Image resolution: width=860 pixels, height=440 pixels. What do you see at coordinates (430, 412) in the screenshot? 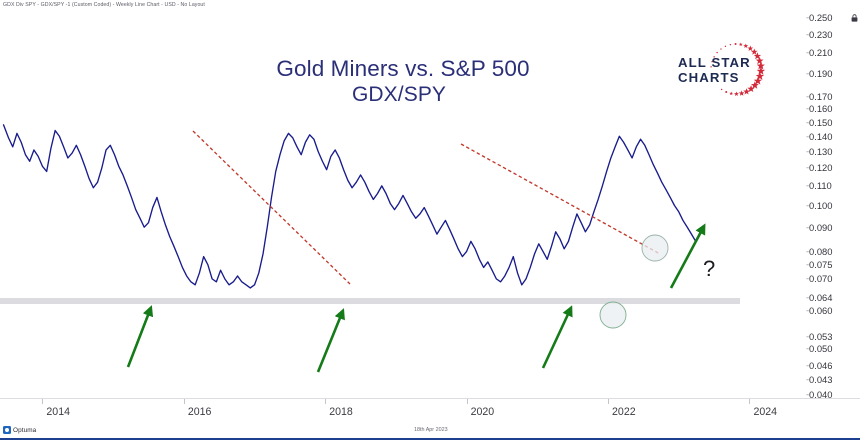
I see `date-axis: 2014 2016 2018 2020 2022 2024` at bounding box center [430, 412].